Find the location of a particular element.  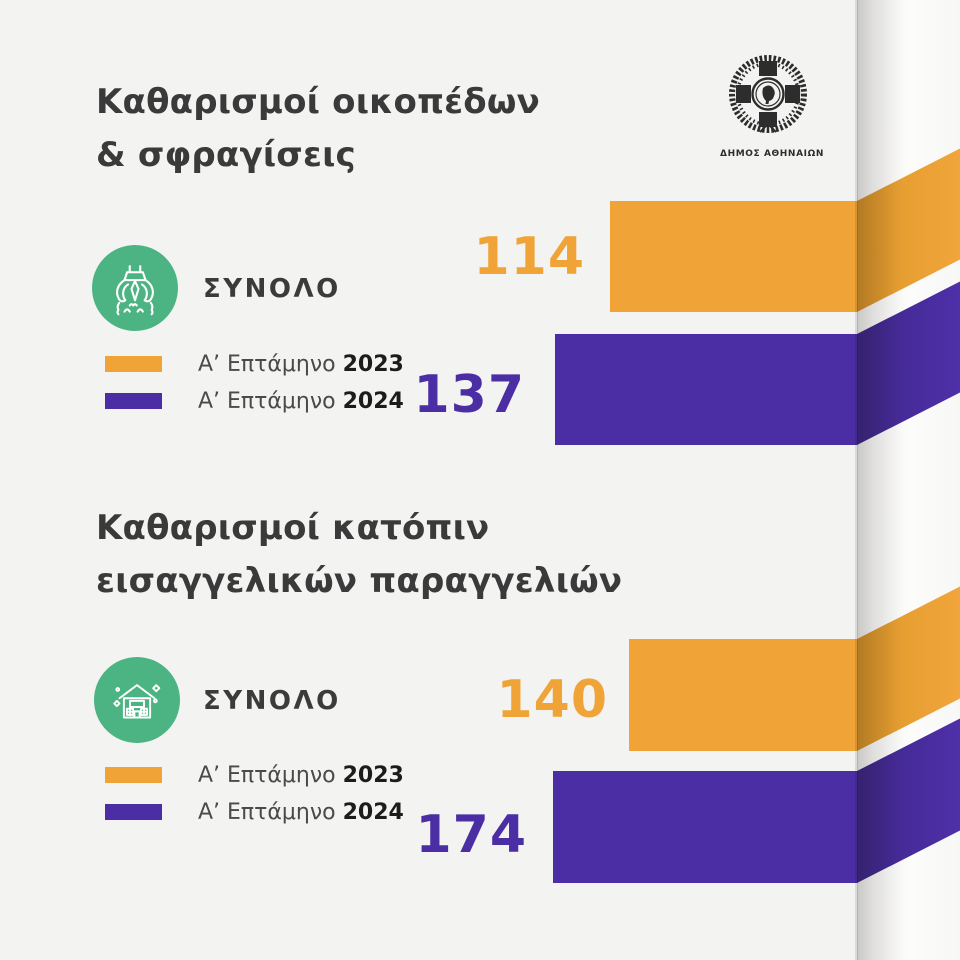

section2-bar-2024 is located at coordinates (705, 827).